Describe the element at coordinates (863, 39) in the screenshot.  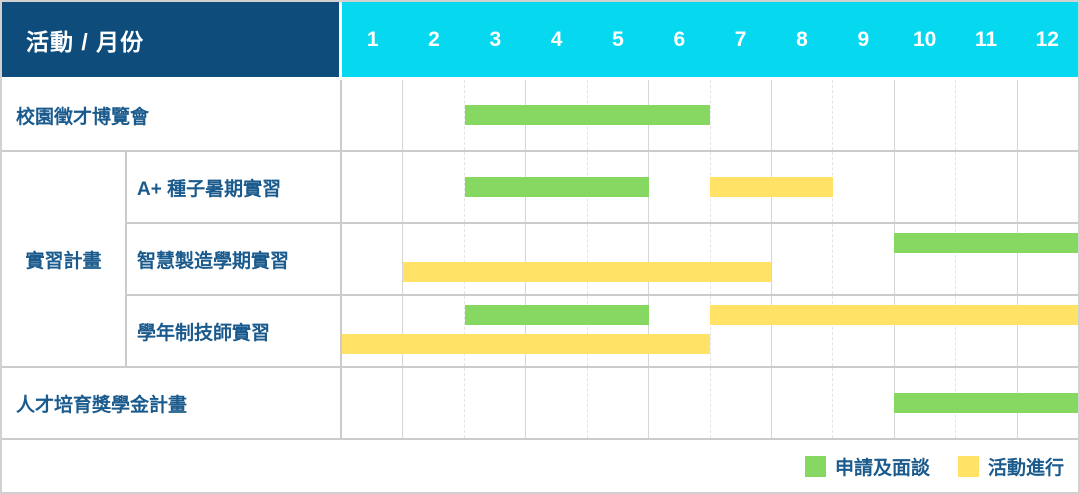
I see `month-header-9: 9` at that location.